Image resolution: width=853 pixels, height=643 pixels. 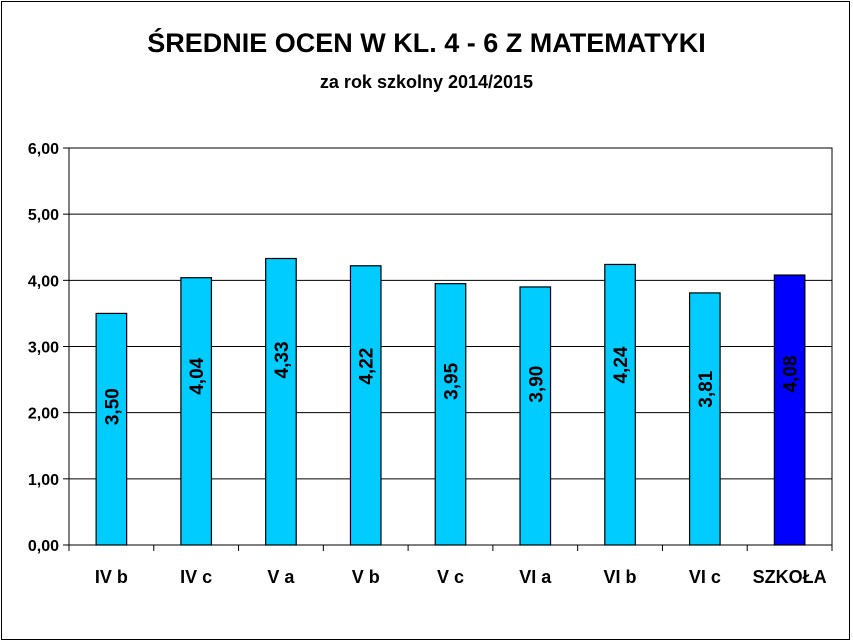 I want to click on chart-title: ŚREDNIE OCEN W KL. 4 - 6 Z MATEMATYKI, so click(x=426, y=43).